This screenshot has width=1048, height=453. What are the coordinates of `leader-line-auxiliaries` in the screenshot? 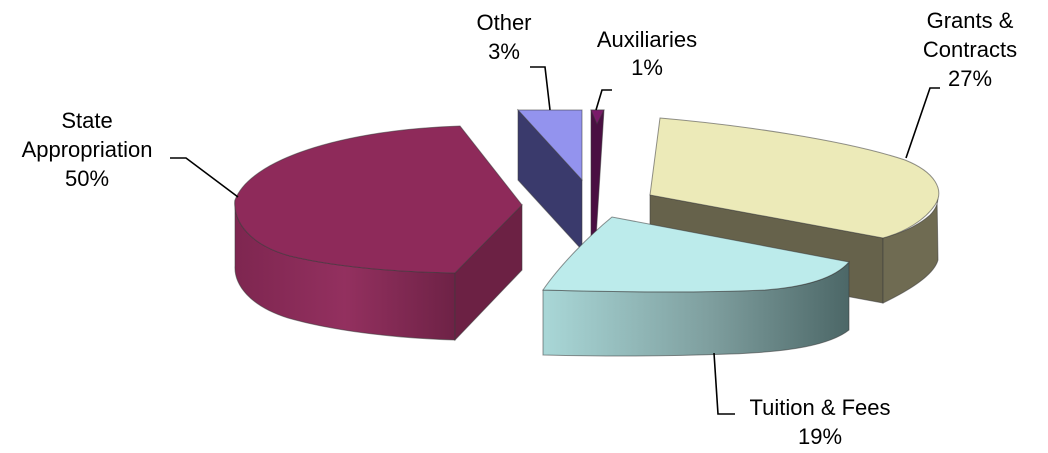 It's located at (603, 100).